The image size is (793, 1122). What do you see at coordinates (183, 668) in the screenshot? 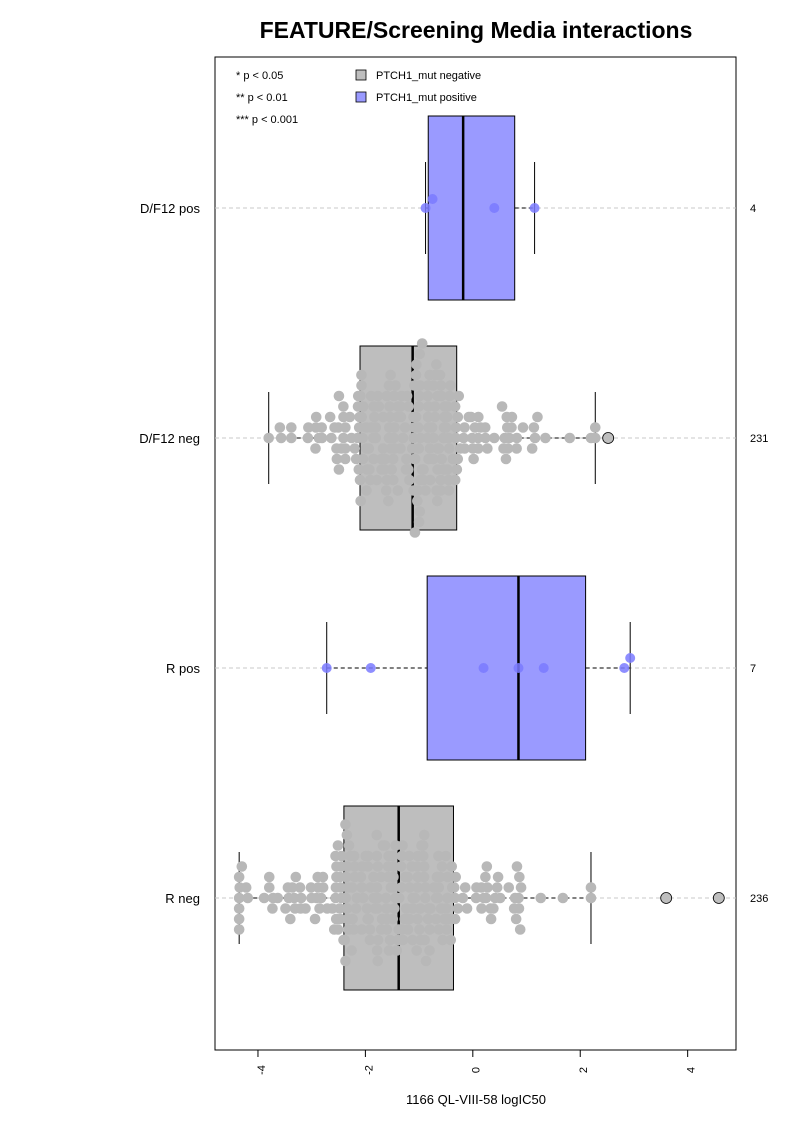
I see `y-tick-label: R pos` at bounding box center [183, 668].